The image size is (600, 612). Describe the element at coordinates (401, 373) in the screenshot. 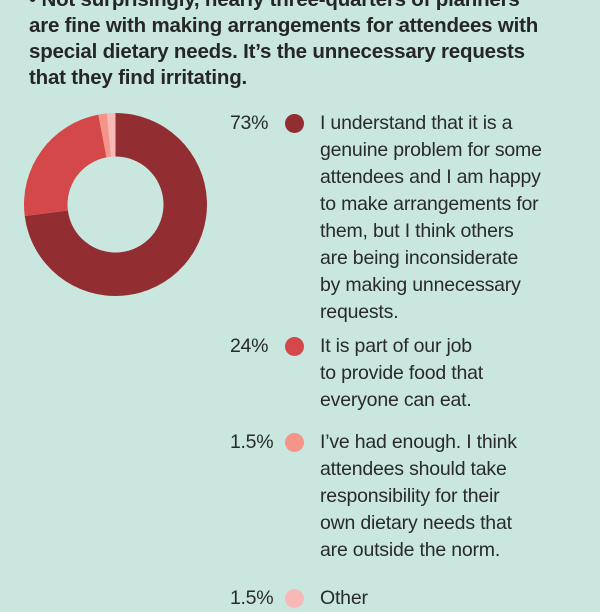

I see `legend-label-line: to provide food that` at that location.